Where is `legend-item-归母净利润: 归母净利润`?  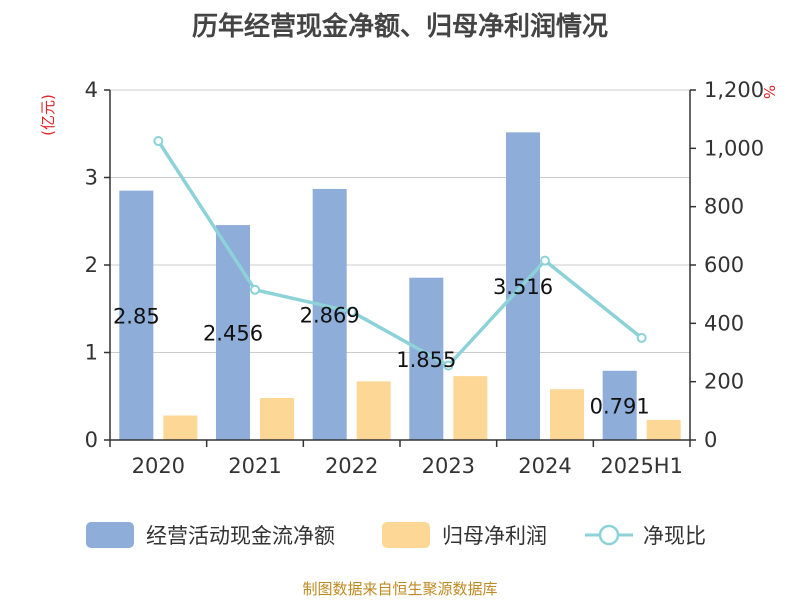
legend-item-归母净利润: 归母净利润 is located at coordinates (464, 535).